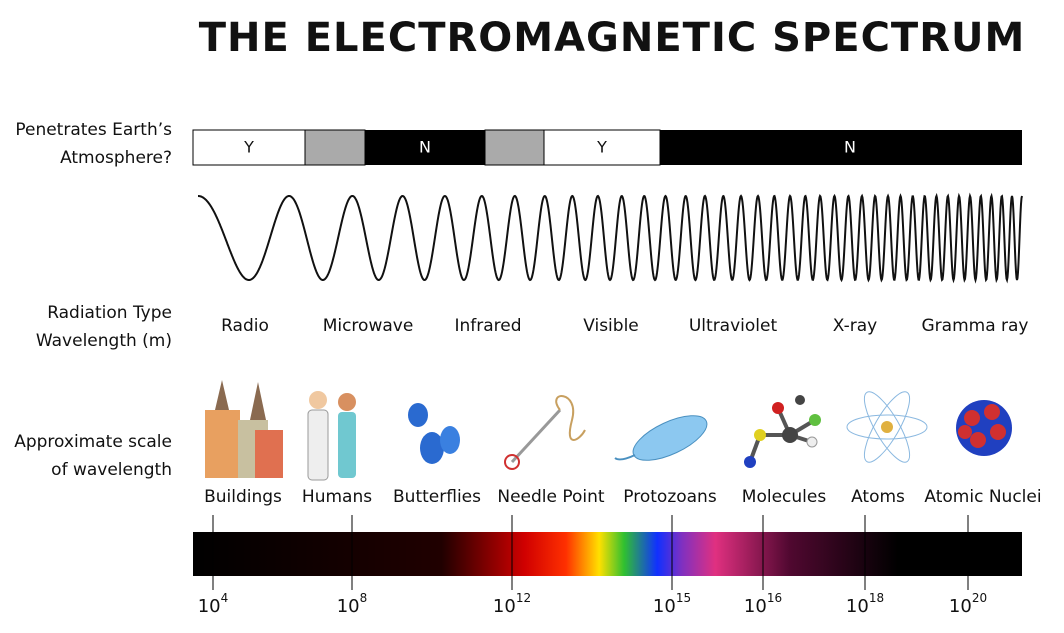 The height and width of the screenshot is (633, 1064). I want to click on radiation-label: X-ray, so click(855, 326).